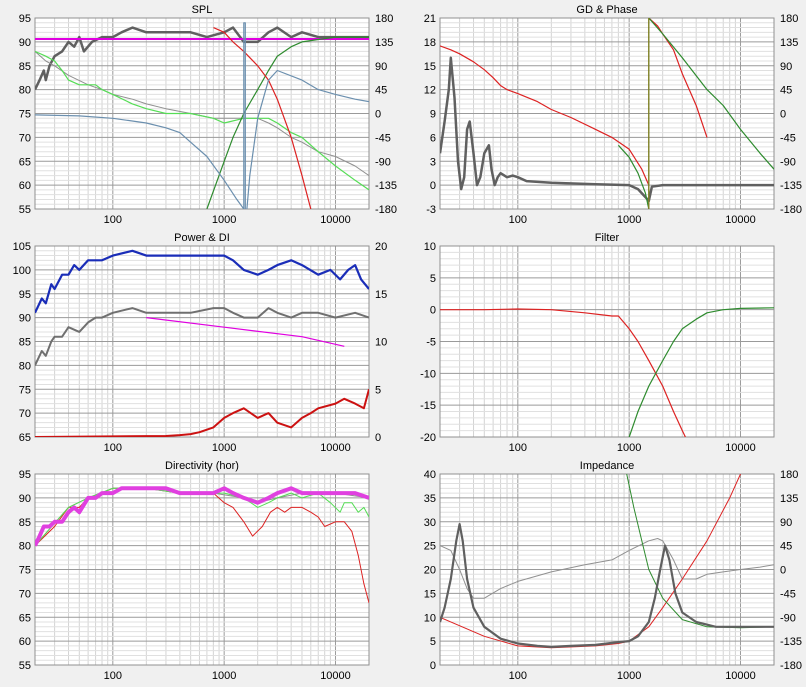 The width and height of the screenshot is (806, 687). What do you see at coordinates (386, 210) in the screenshot?
I see `y2-tick-label: -180` at bounding box center [386, 210].